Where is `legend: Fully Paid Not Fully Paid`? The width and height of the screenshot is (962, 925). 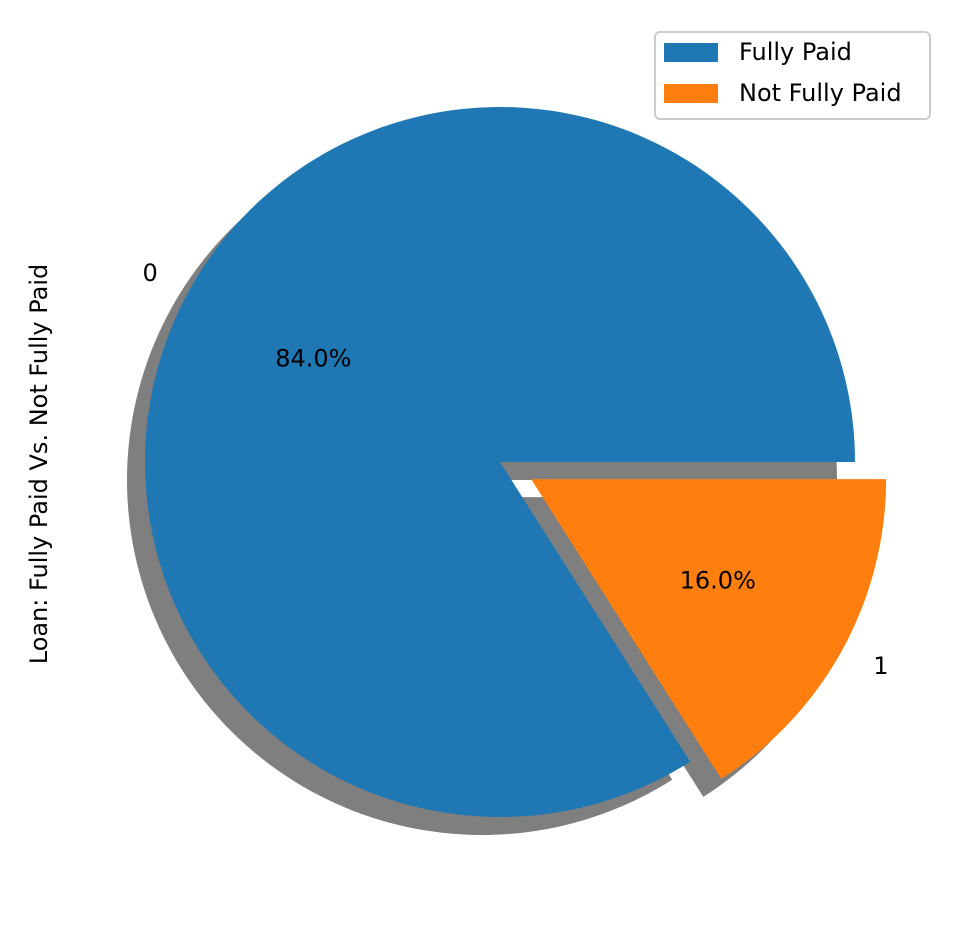
legend: Fully Paid Not Fully Paid is located at coordinates (792, 75).